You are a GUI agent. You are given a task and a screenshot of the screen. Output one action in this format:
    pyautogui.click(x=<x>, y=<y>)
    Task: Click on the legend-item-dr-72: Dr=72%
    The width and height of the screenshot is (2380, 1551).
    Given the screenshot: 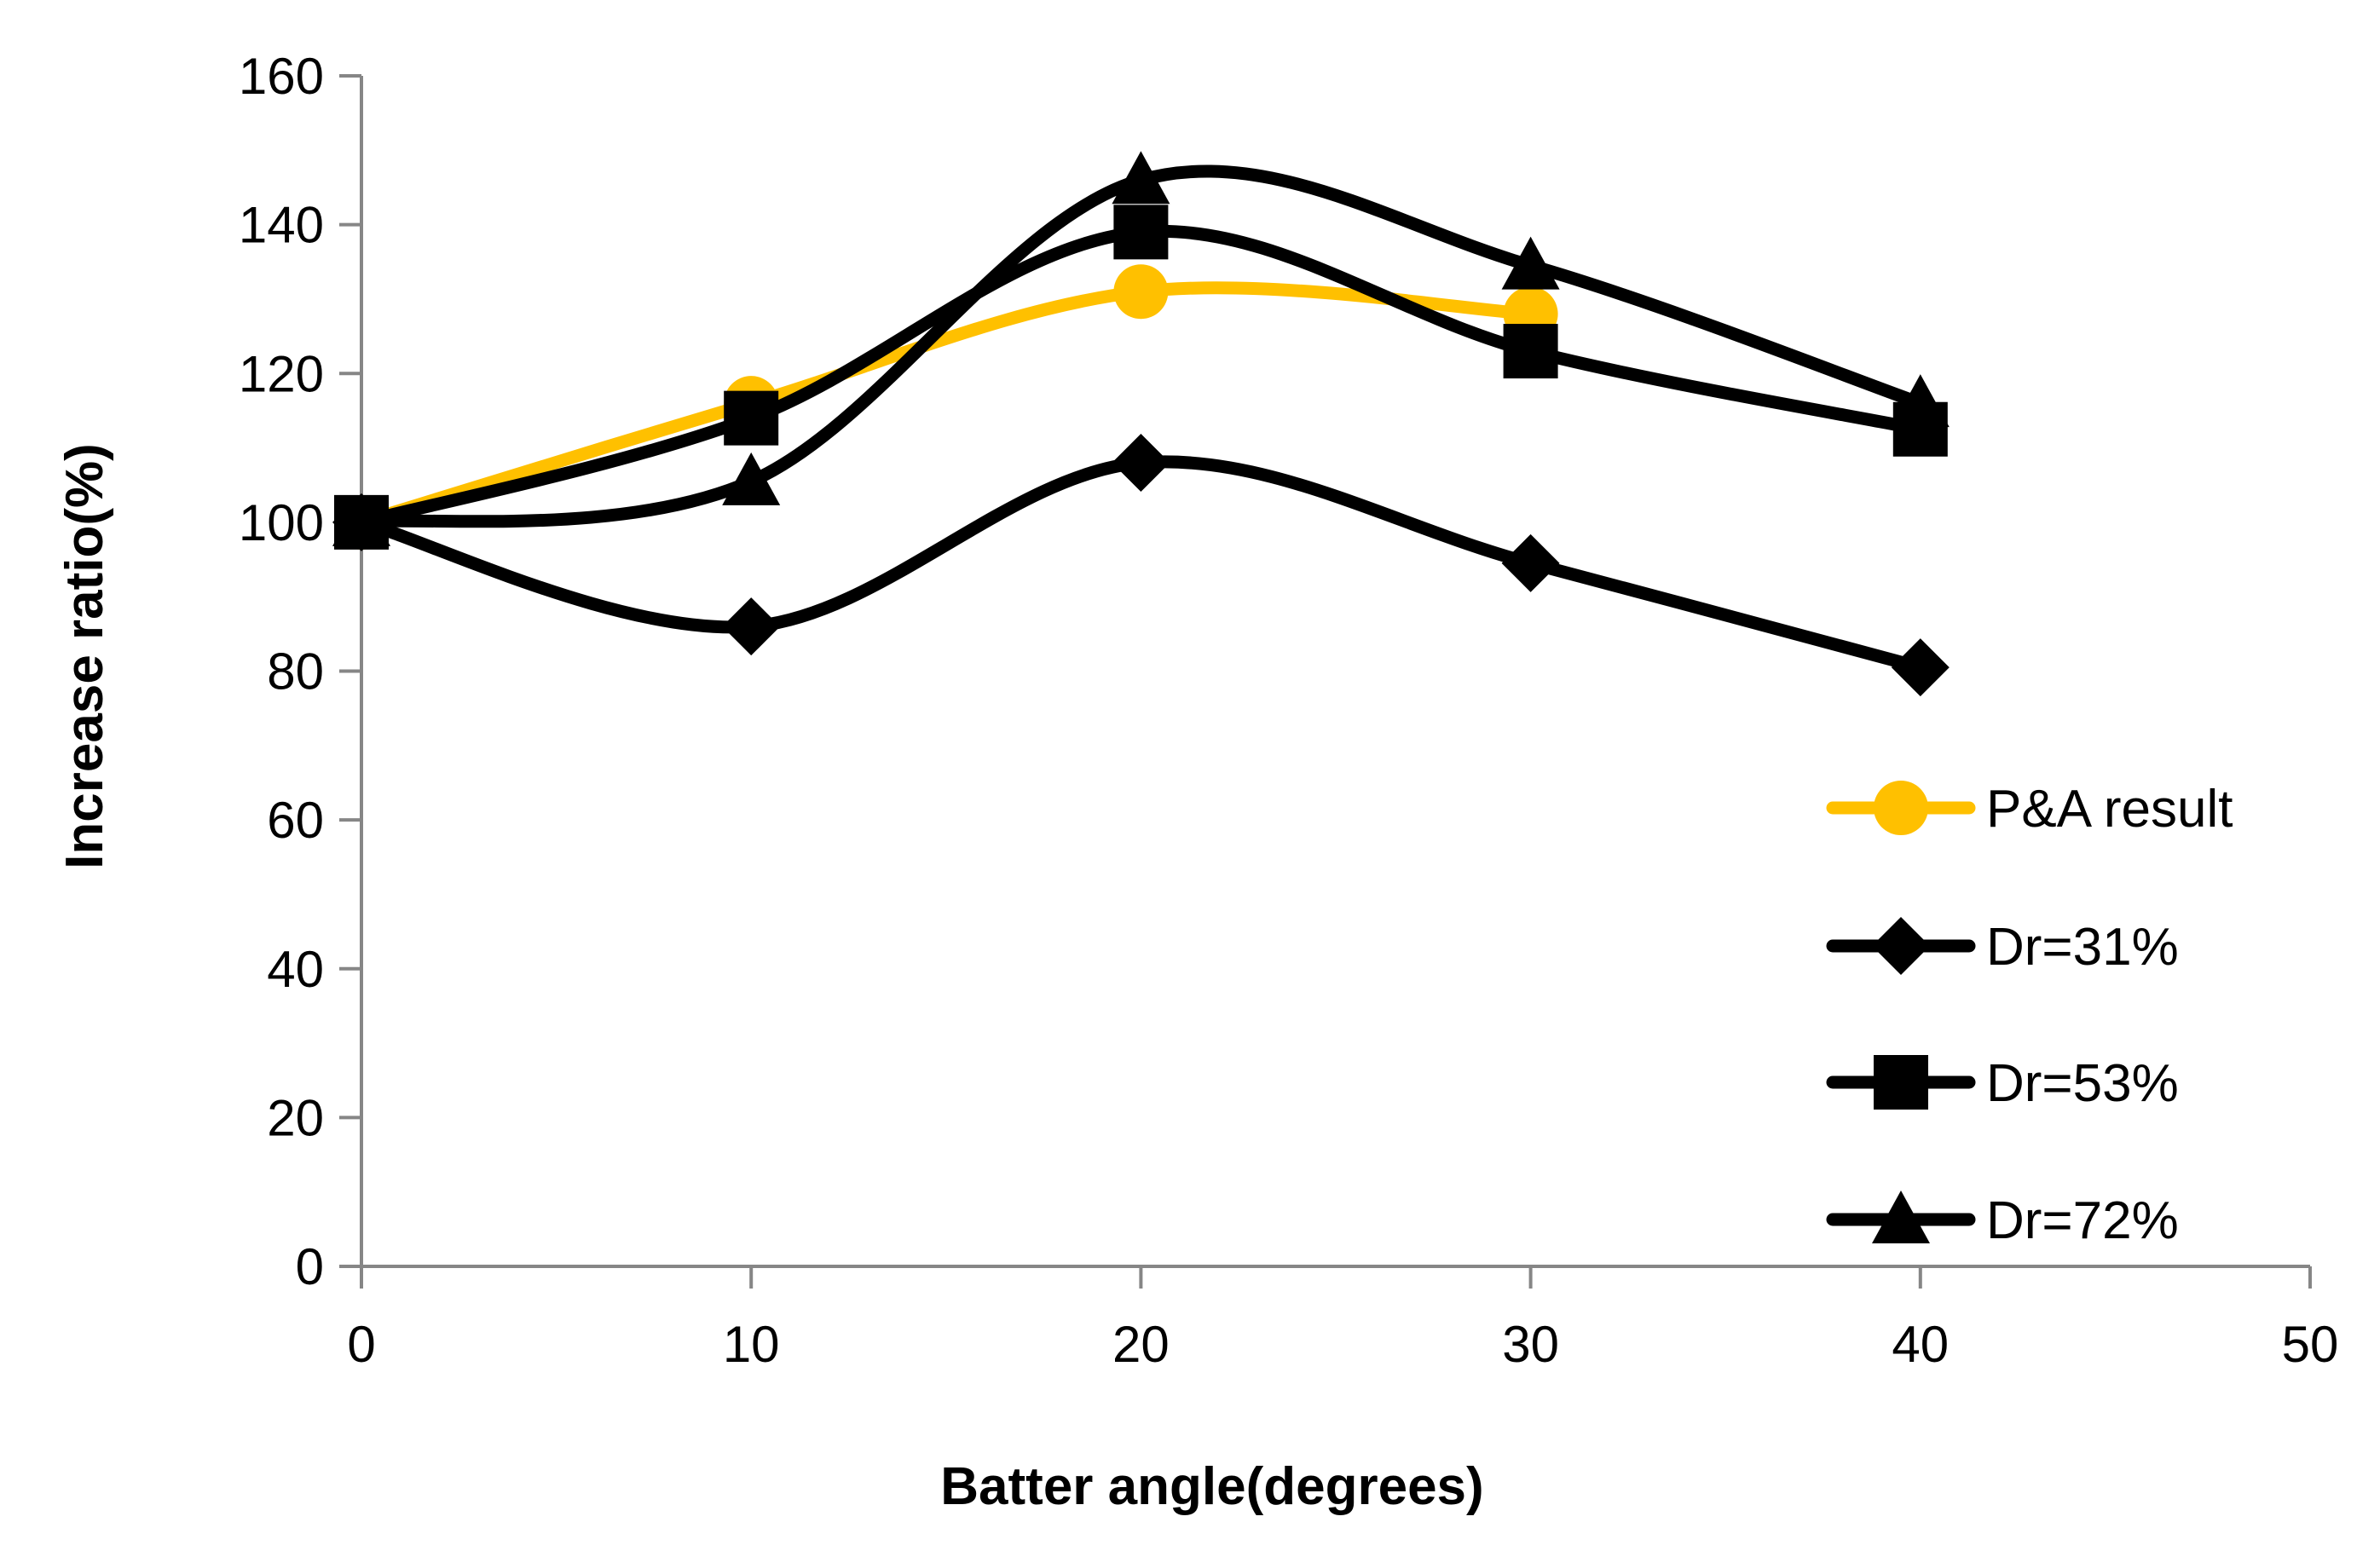 What is the action you would take?
    pyautogui.click(x=2002, y=1220)
    